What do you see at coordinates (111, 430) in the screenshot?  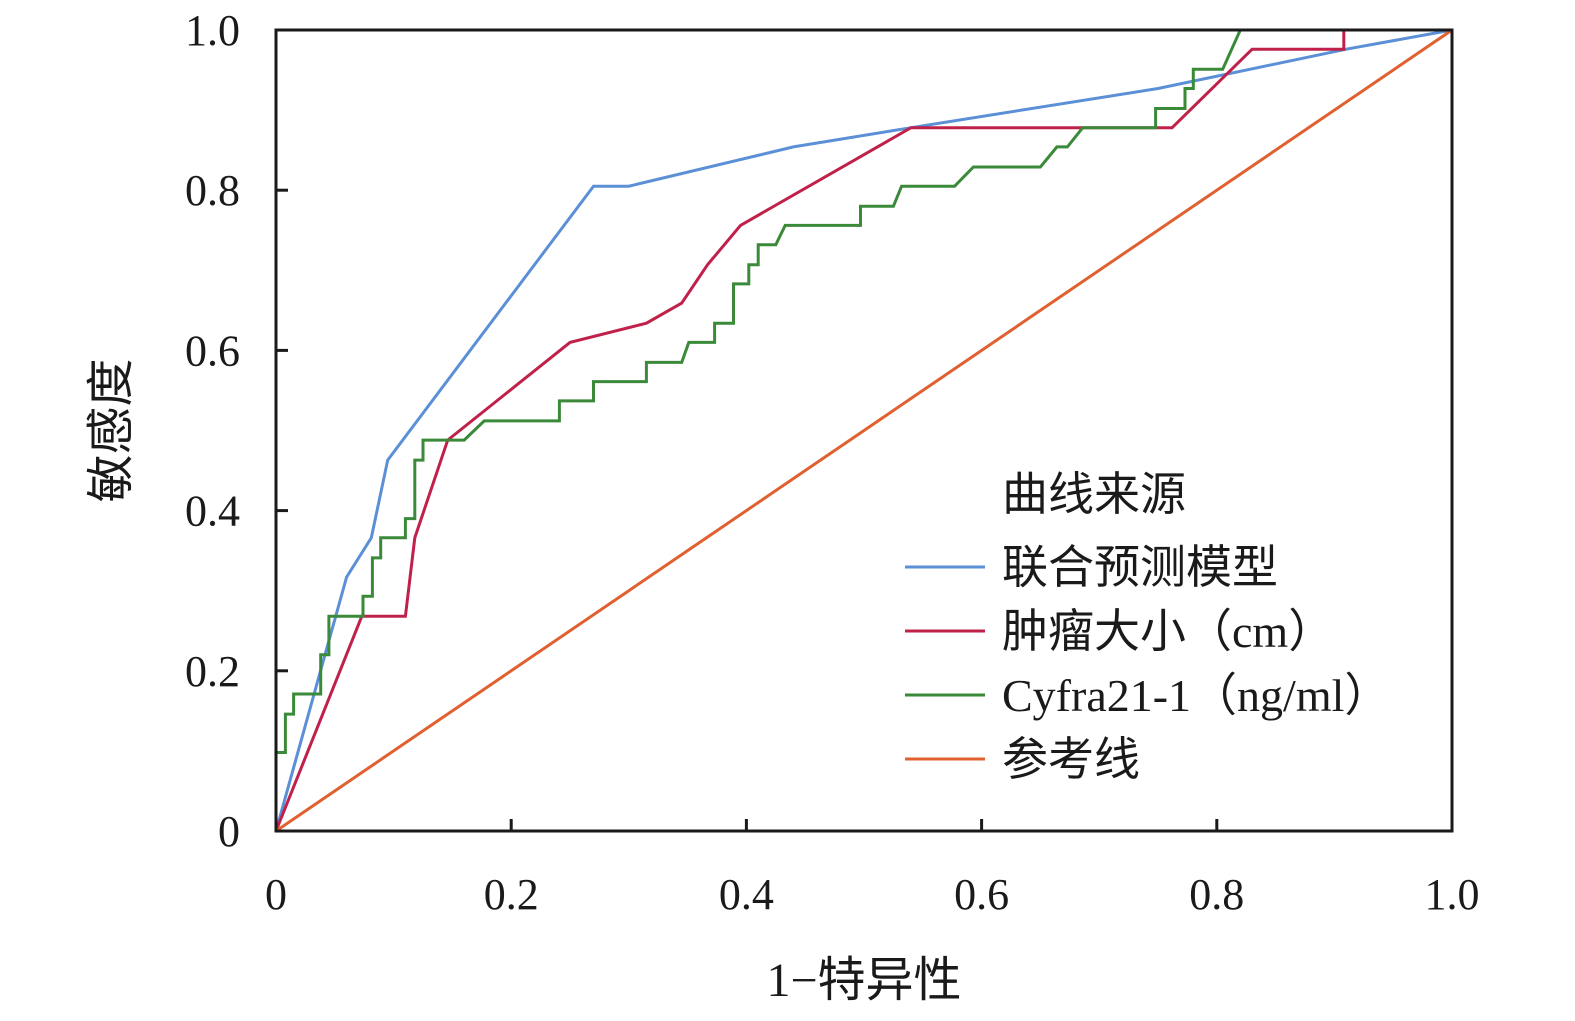 I see `y-axis-label: 敏感度` at bounding box center [111, 430].